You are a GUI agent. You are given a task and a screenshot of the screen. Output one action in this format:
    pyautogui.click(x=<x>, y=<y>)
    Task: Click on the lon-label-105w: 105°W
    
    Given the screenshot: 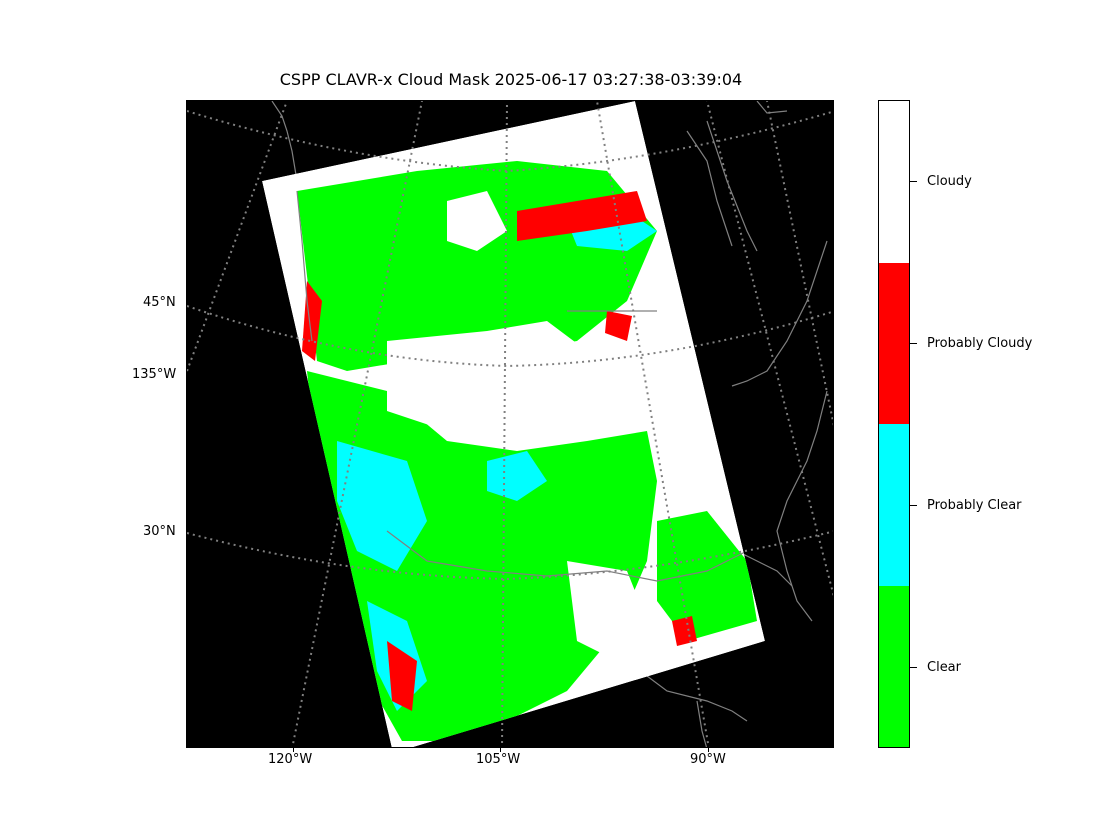 What is the action you would take?
    pyautogui.click(x=498, y=759)
    